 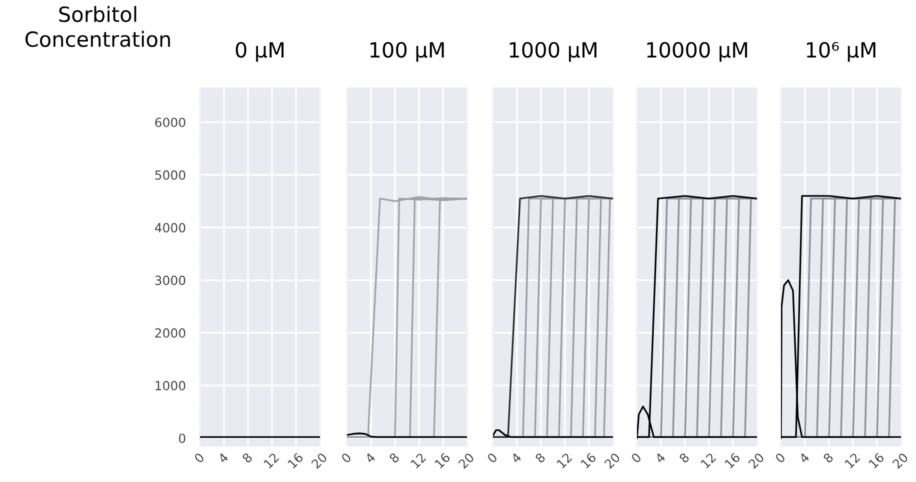 I want to click on y-tick-label: 4000, so click(x=170, y=227).